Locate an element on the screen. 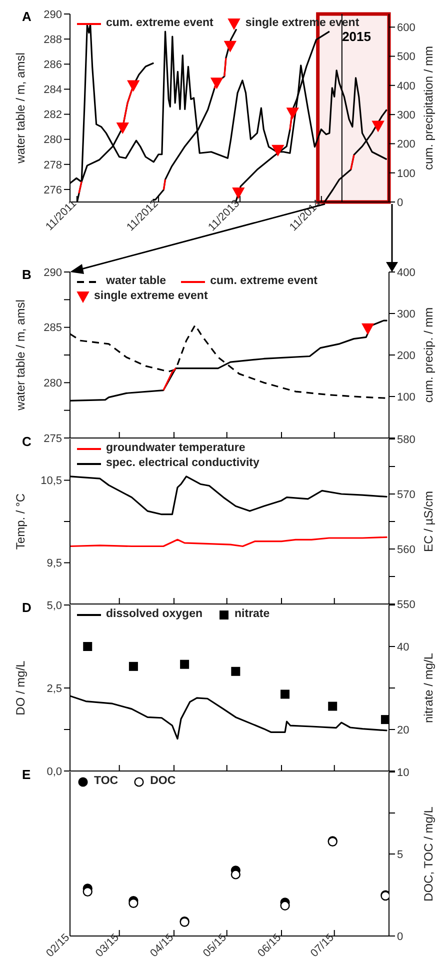 This screenshot has height=974, width=441. legend-label: dissolved oxygen is located at coordinates (154, 614).